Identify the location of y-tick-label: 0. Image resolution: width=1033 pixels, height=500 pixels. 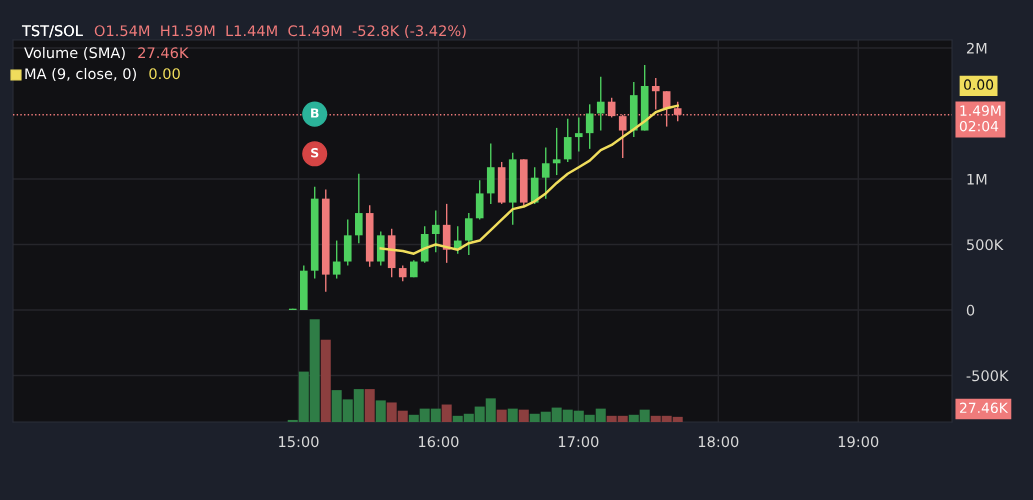
(970, 310).